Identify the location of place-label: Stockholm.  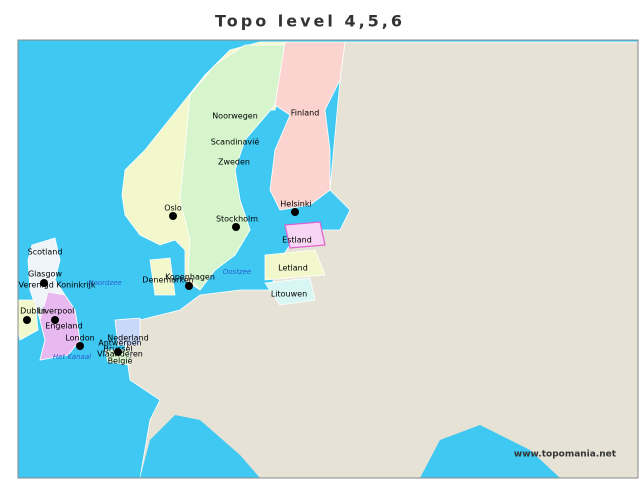
(237, 219).